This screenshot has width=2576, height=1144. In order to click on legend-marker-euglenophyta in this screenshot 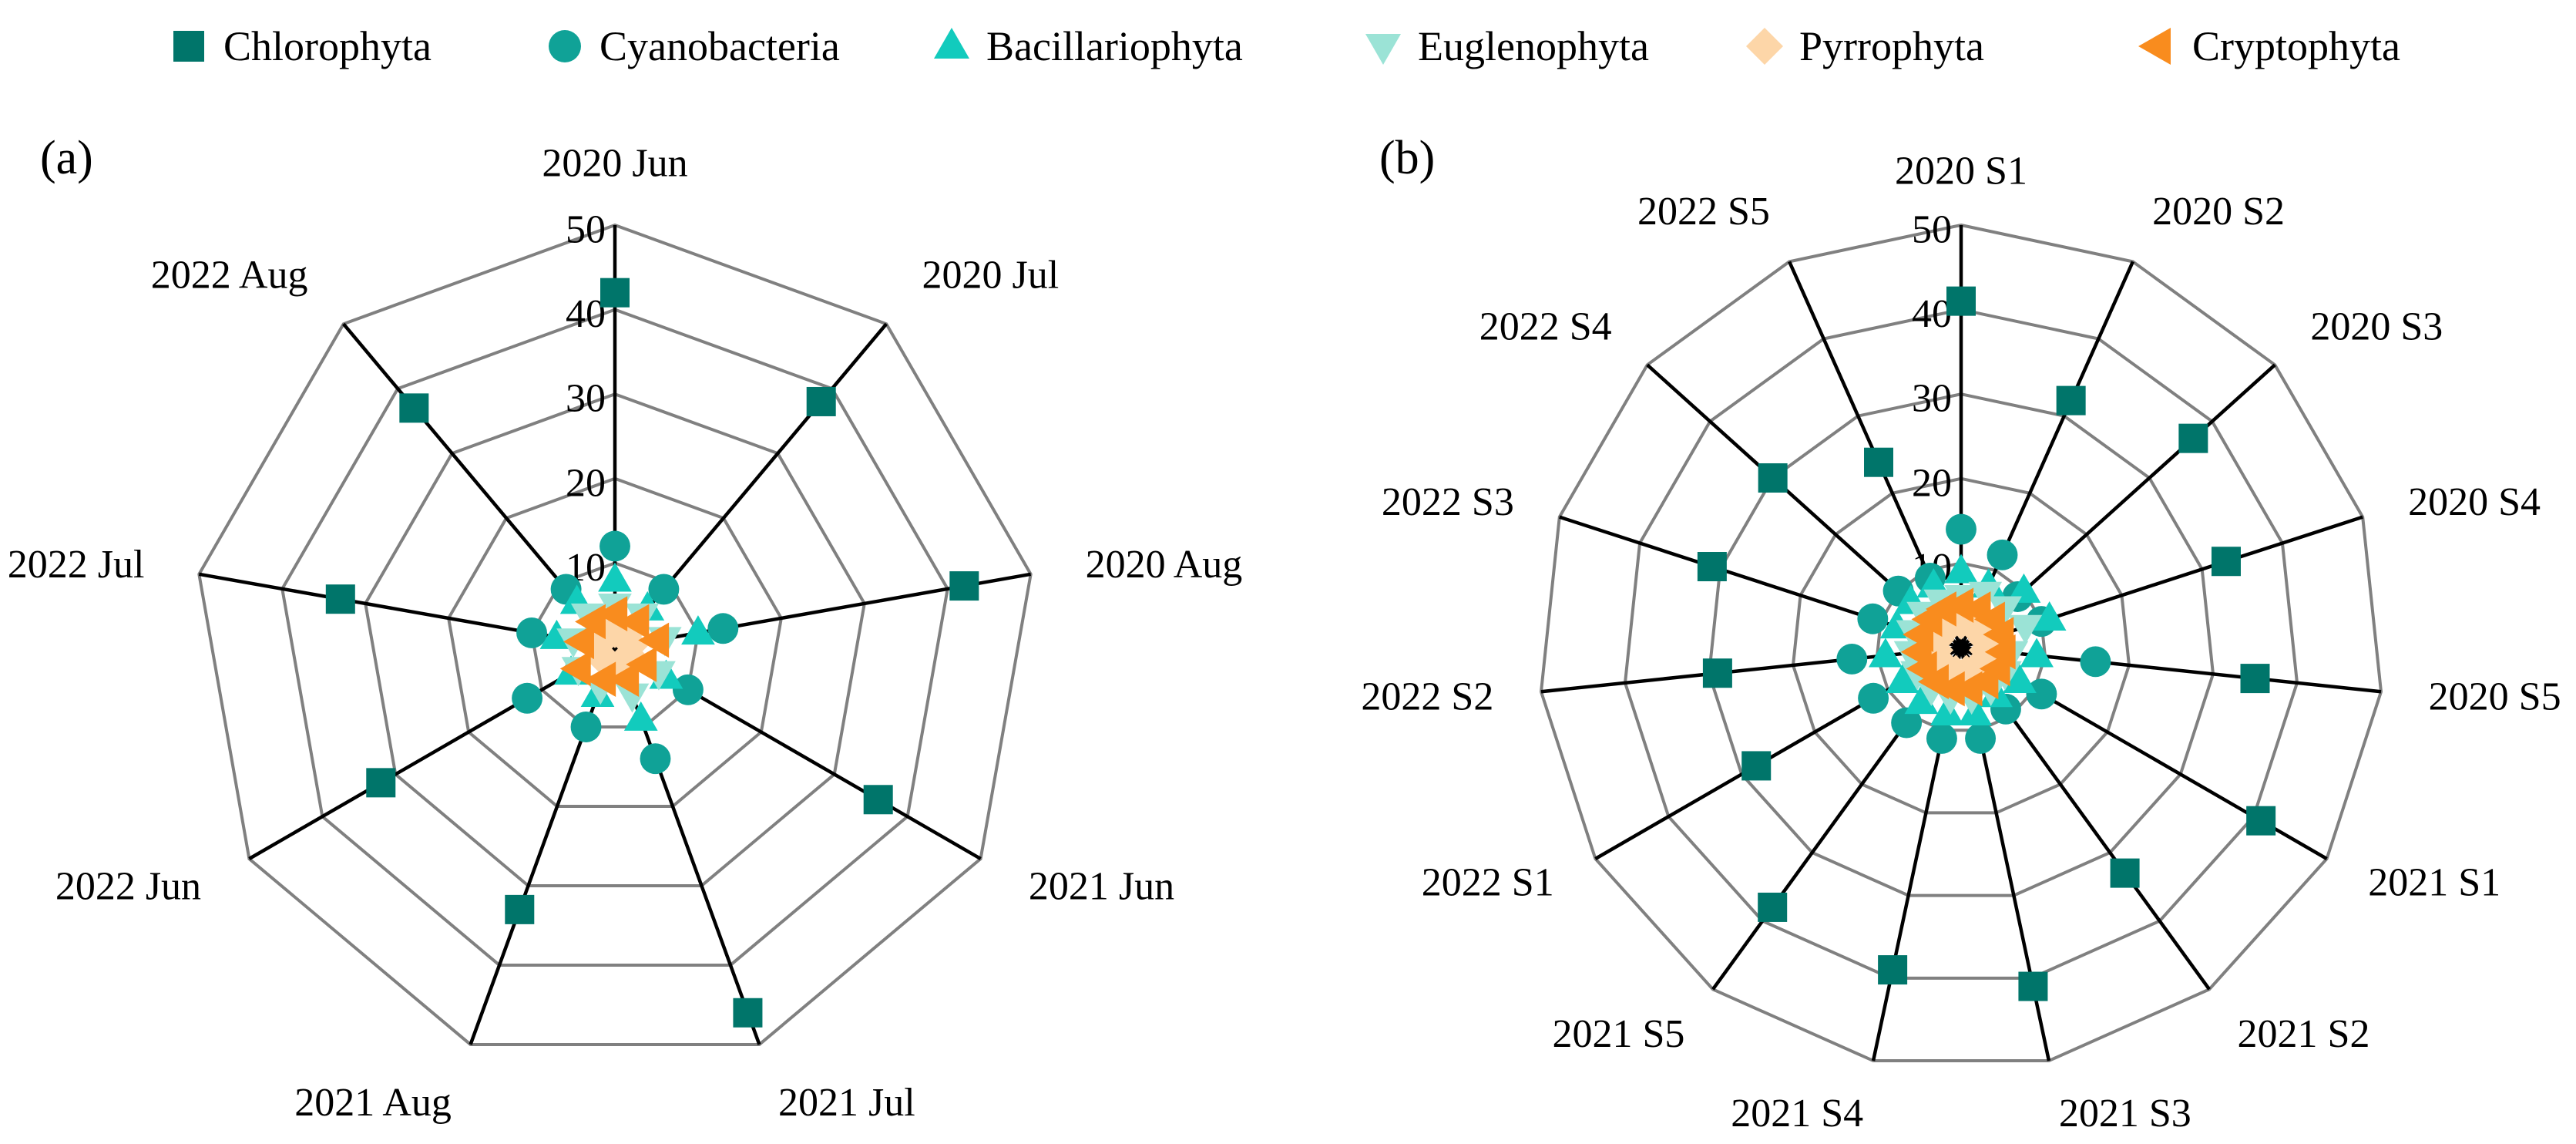, I will do `click(1383, 50)`.